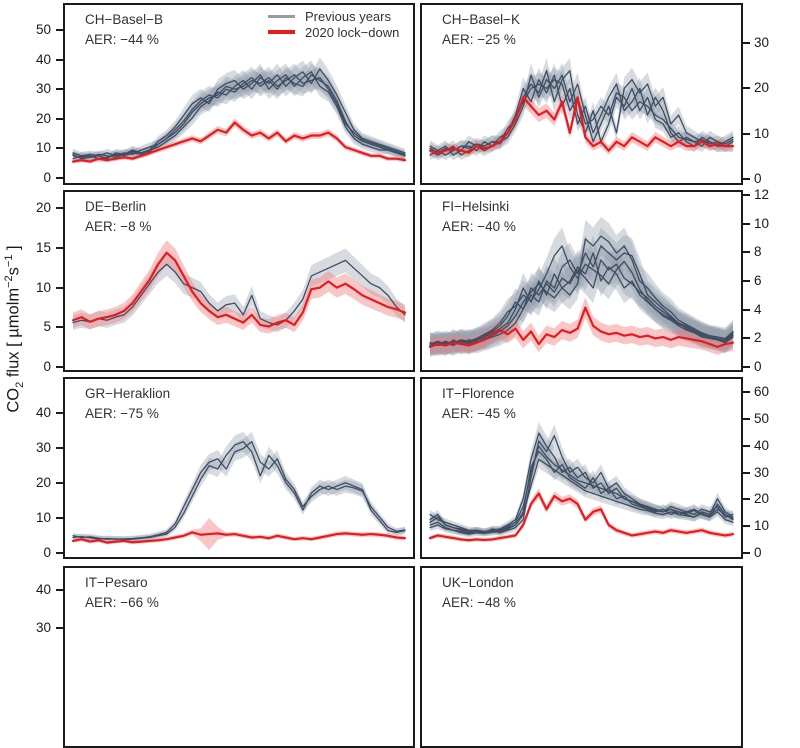  Describe the element at coordinates (762, 195) in the screenshot. I see `y-axis-tick-label: 12` at that location.